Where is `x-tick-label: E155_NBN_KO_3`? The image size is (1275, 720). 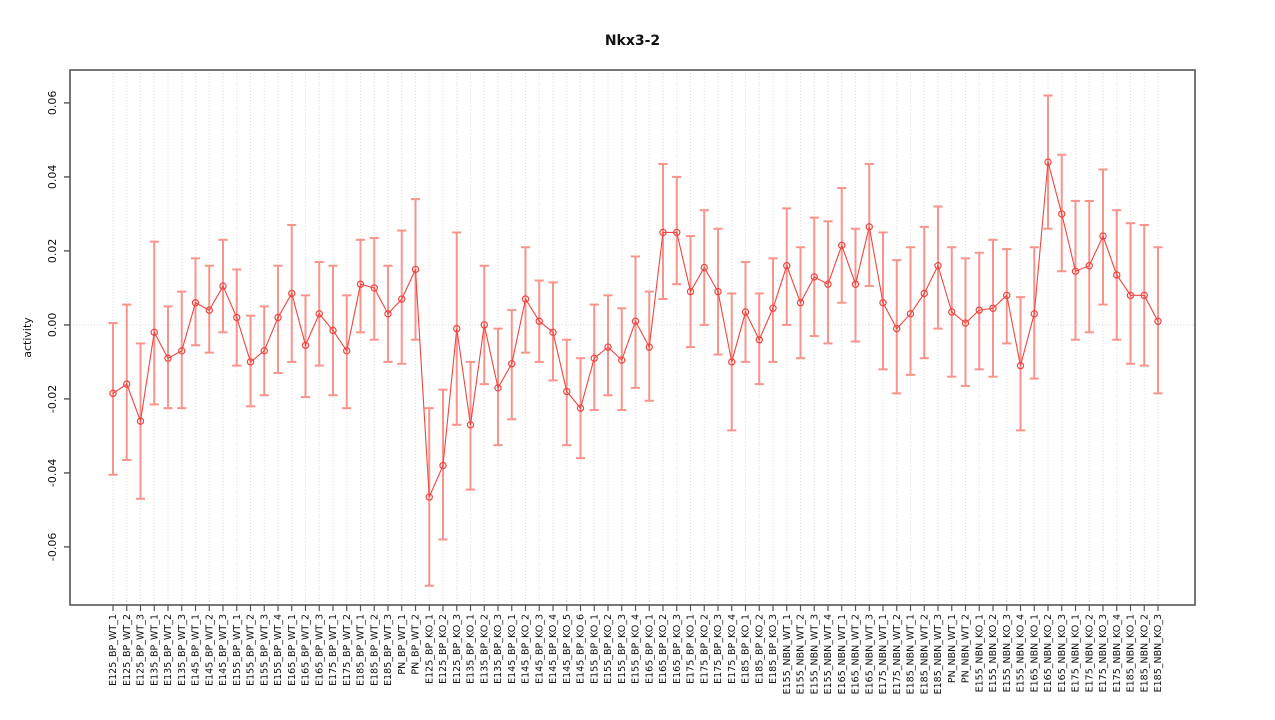
x-tick-label: E155_NBN_KO_3 is located at coordinates (1007, 653).